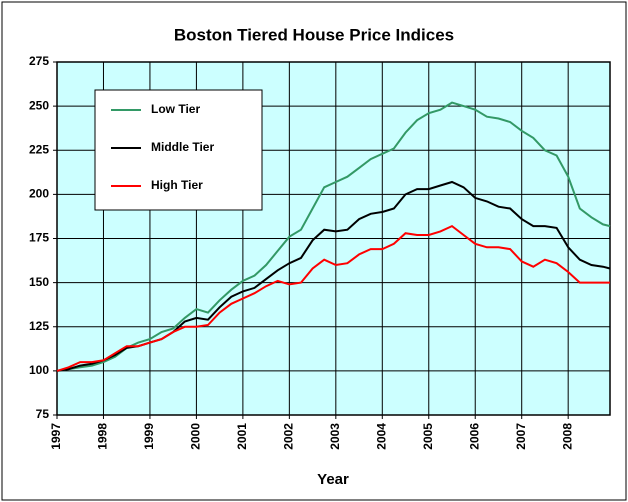  What do you see at coordinates (39, 370) in the screenshot?
I see `y-tick-label: 100` at bounding box center [39, 370].